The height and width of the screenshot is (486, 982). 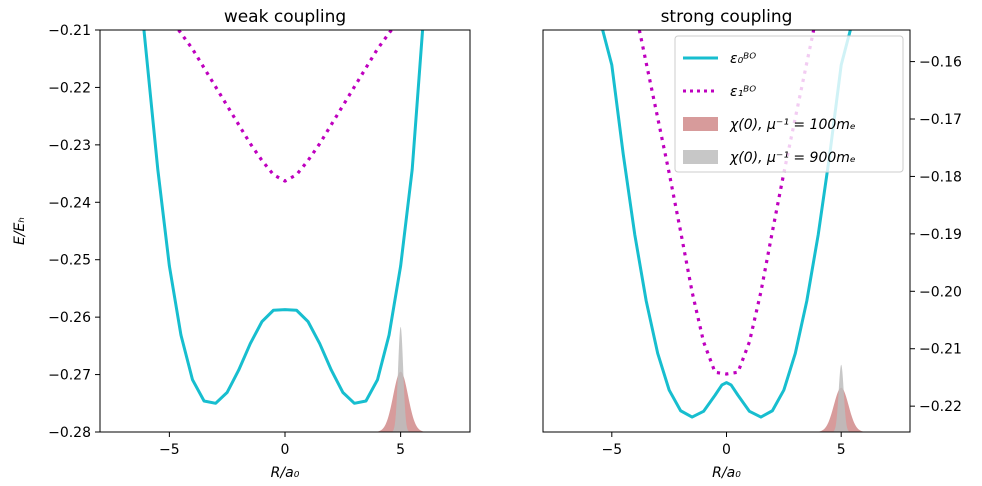 I want to click on y-tick-label: −0.28, so click(x=69, y=433).